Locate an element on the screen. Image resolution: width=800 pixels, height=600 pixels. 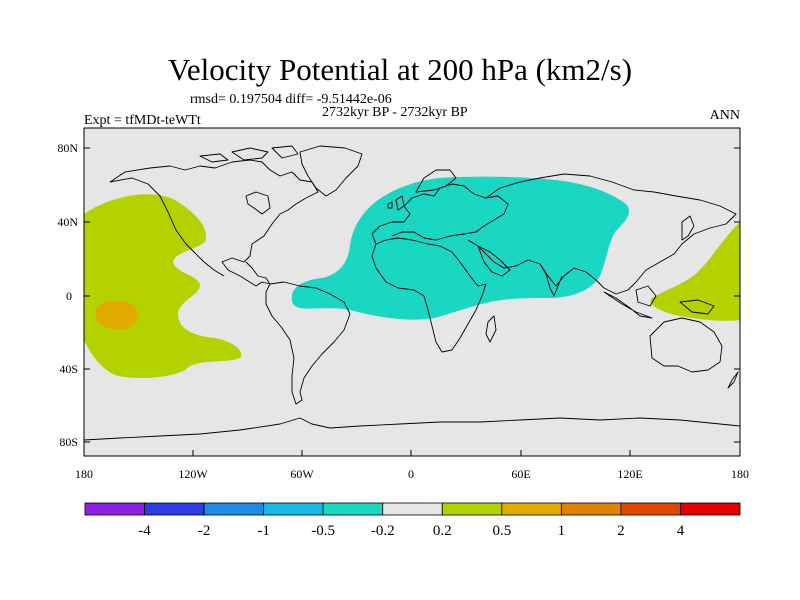
colorbar-label: -0.2 is located at coordinates (383, 531).